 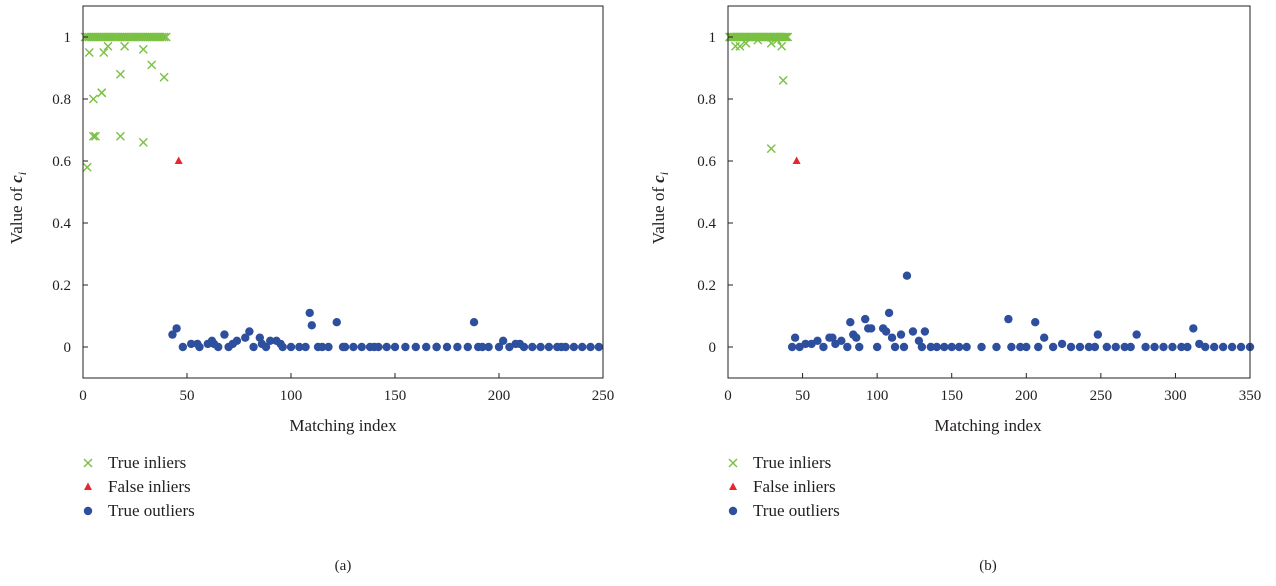 I want to click on legend-label: False inliers, so click(x=149, y=486).